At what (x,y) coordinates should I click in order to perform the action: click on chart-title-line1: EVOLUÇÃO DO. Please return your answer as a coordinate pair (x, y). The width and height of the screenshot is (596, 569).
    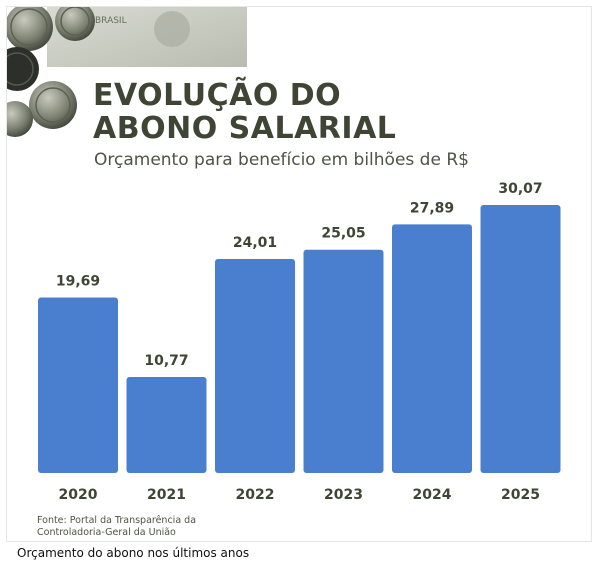
    Looking at the image, I should click on (217, 95).